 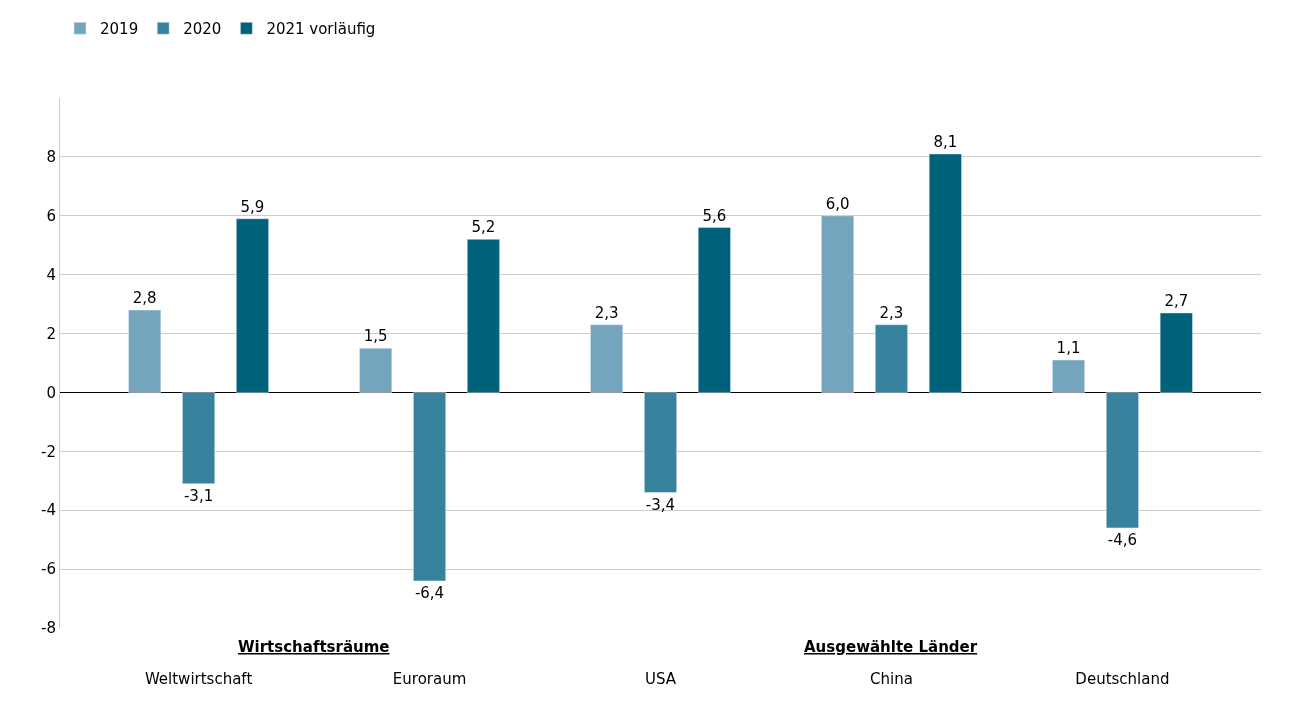 I want to click on y-tick-label: 6, so click(x=51, y=216).